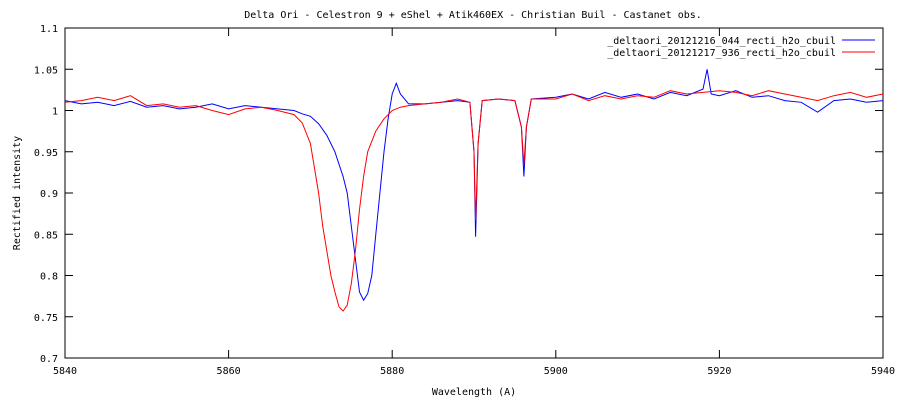  Describe the element at coordinates (556, 371) in the screenshot. I see `x-tick-label: 5900` at that location.